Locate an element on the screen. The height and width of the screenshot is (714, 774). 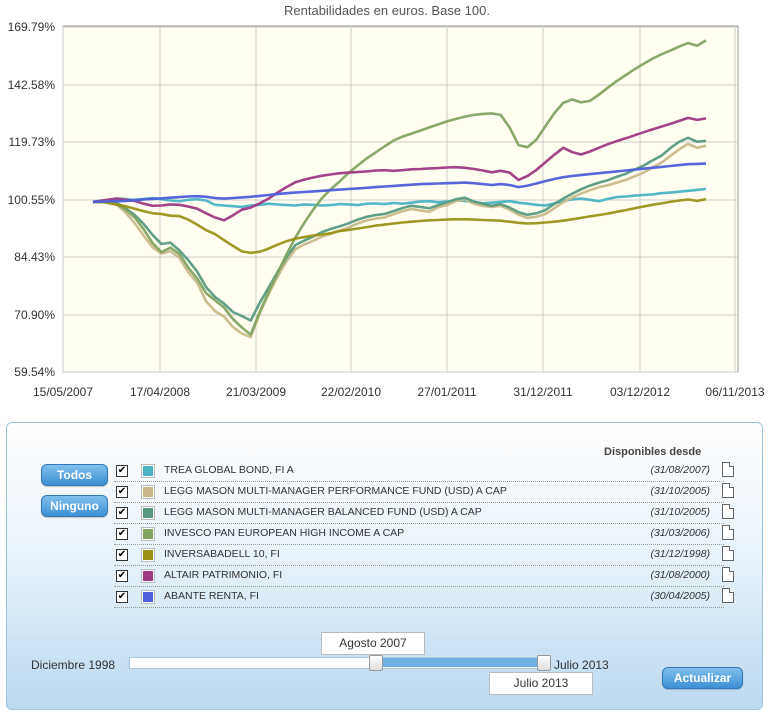
fund-name: INVESCO PAN EUROPEAN HIGH INCOME A CAP is located at coordinates (284, 533).